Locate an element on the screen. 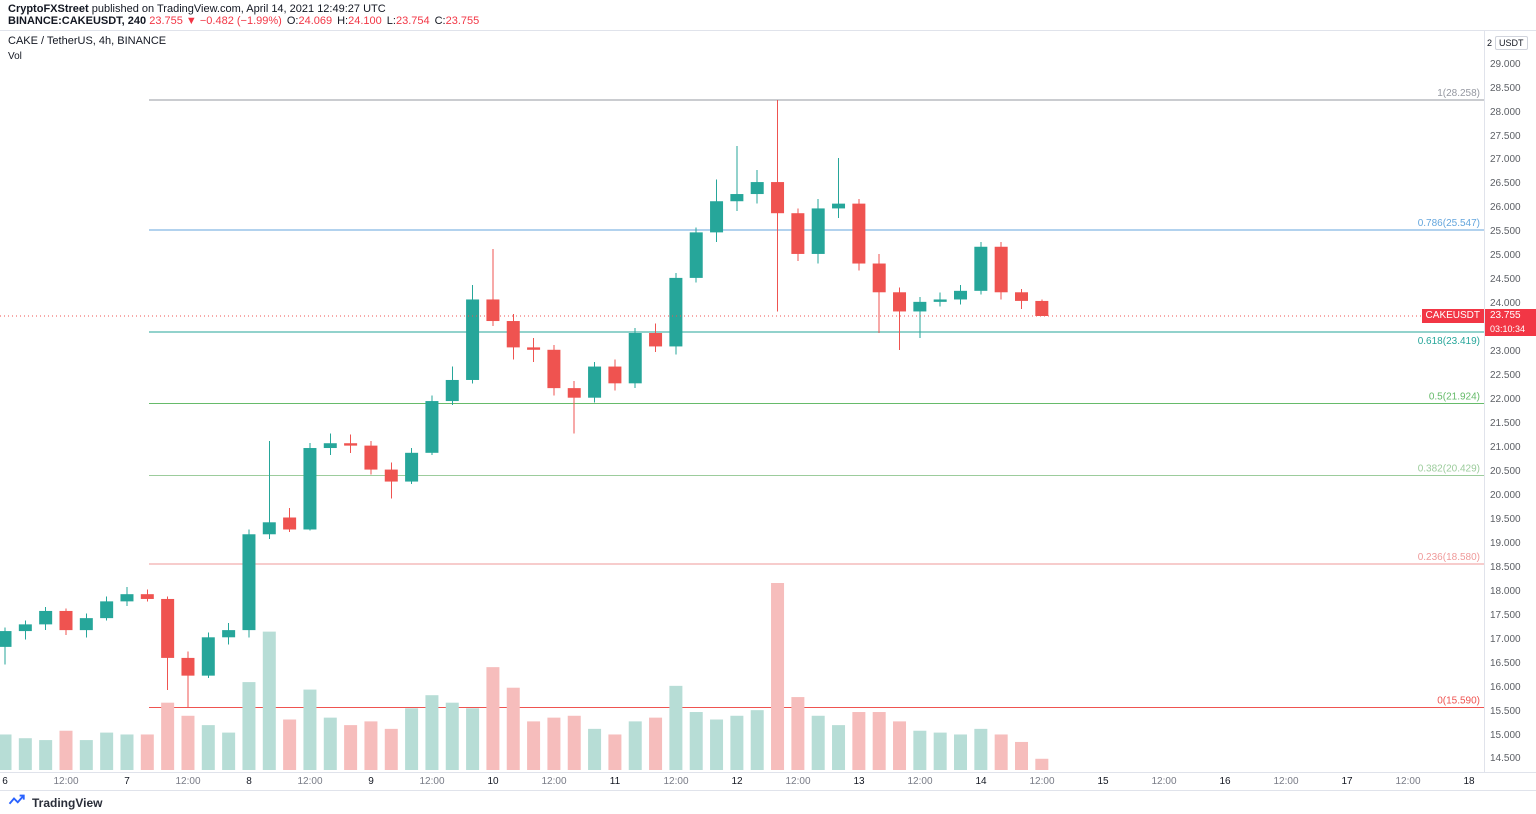  price-line-symbol-tag: CAKEUSDT is located at coordinates (1452, 316).